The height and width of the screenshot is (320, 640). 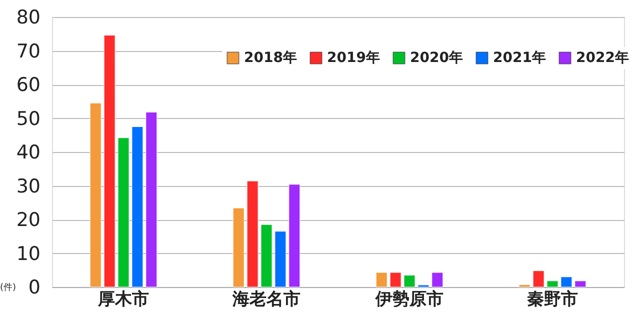 I want to click on legend-label: 2020年, so click(x=436, y=58).